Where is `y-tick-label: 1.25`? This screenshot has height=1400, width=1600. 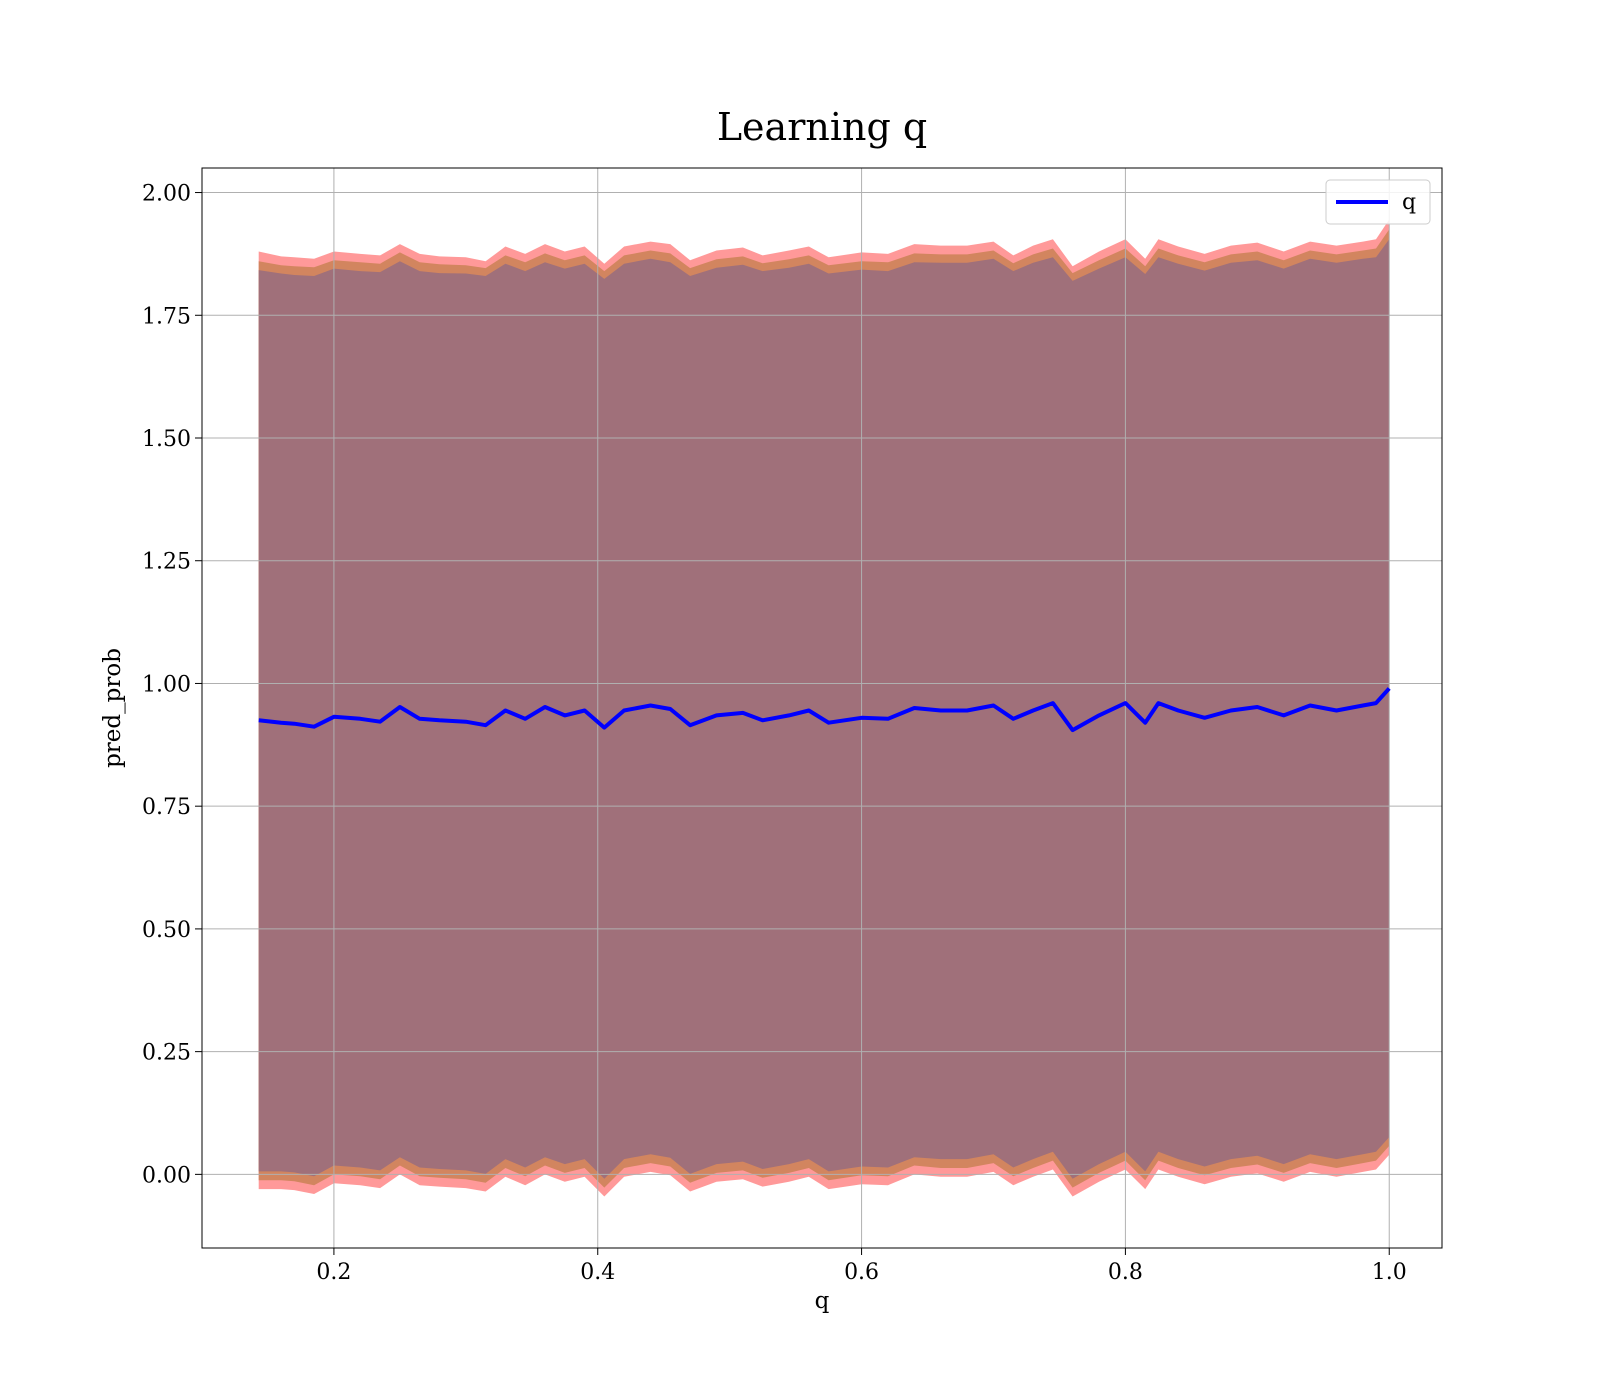 y-tick-label: 1.25 is located at coordinates (166, 562).